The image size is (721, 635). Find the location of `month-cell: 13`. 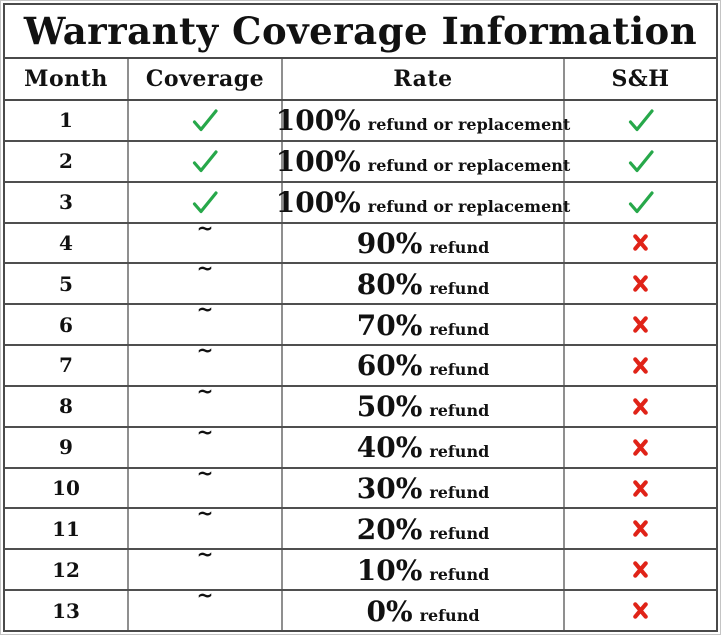

month-cell: 13 is located at coordinates (67, 610).